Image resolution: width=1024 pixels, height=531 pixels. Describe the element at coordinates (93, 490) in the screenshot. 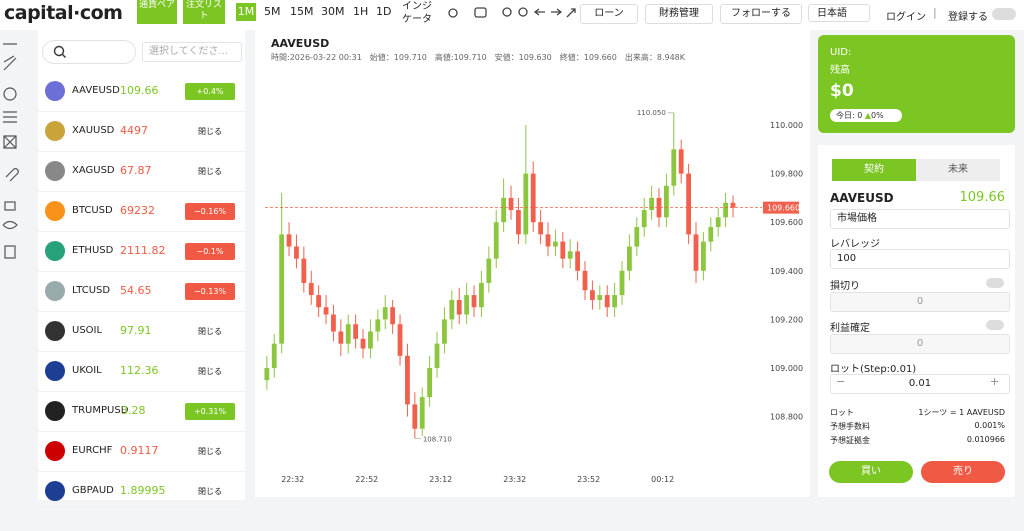

I see `symbol-name: GBPAUD` at that location.